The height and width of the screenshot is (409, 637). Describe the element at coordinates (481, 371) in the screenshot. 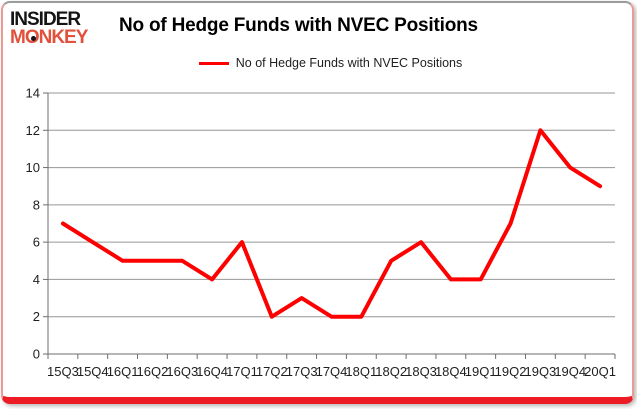

I see `x-tick-label: 19Q1` at that location.